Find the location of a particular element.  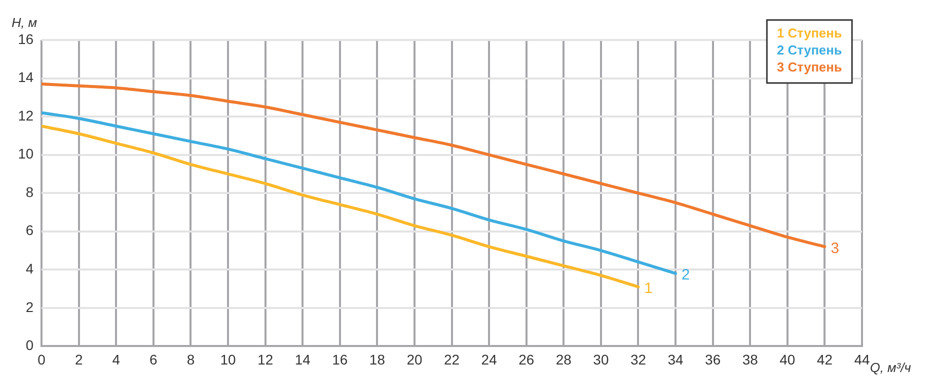

annotation: 1 is located at coordinates (648, 289).